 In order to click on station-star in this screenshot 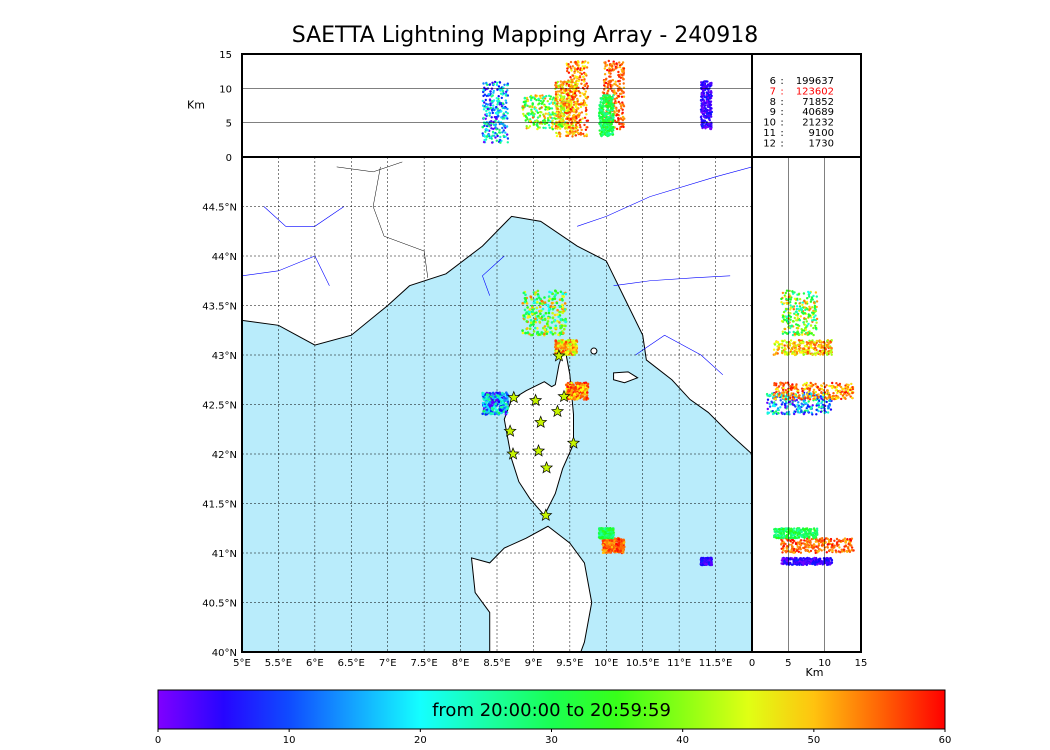, I will do `click(514, 397)`.